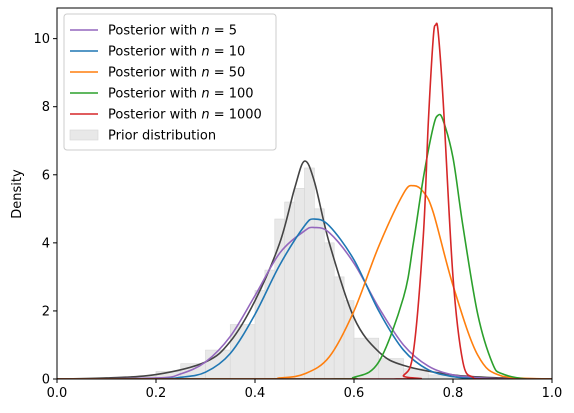 This screenshot has height=413, width=574. What do you see at coordinates (176, 52) in the screenshot?
I see `legend-label: Posterior with n = 10` at bounding box center [176, 52].